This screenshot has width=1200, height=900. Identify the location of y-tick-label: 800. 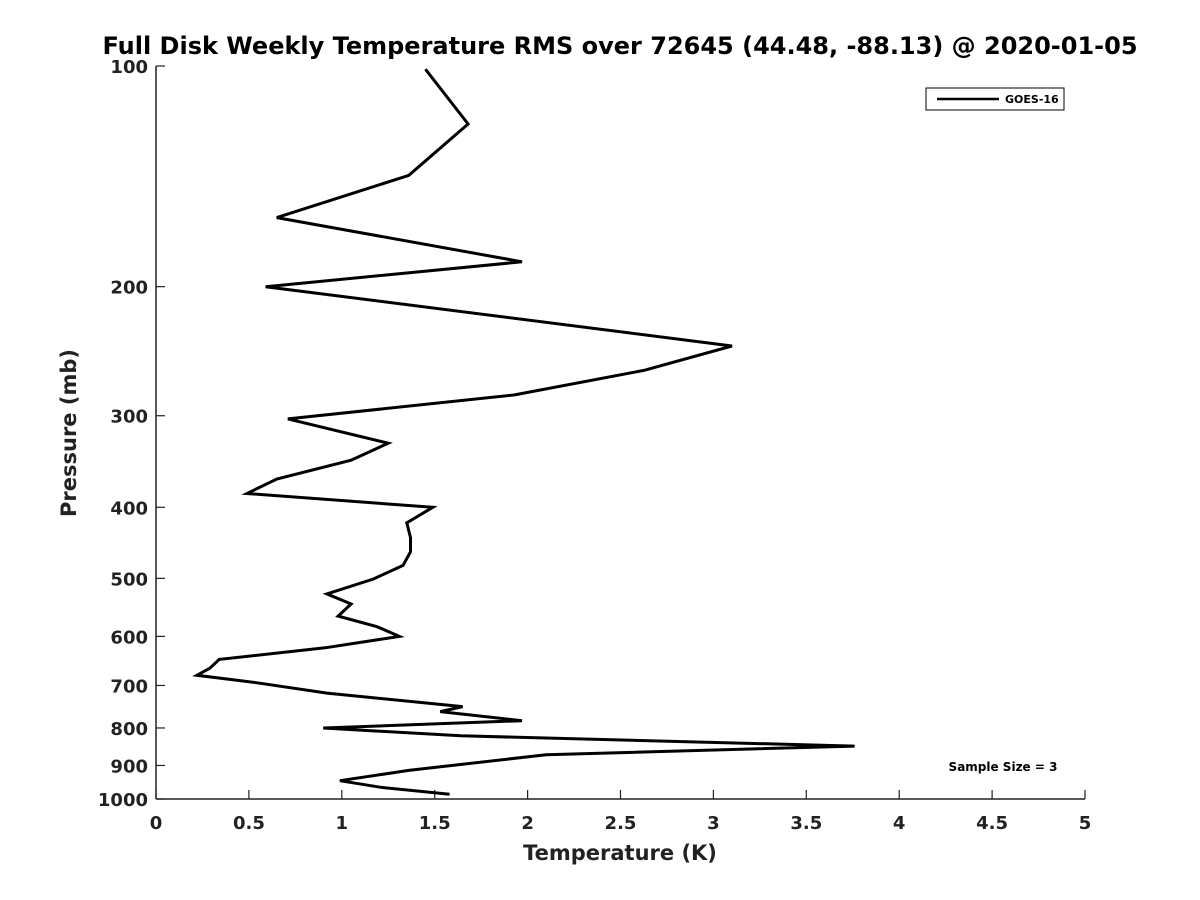
(129, 729).